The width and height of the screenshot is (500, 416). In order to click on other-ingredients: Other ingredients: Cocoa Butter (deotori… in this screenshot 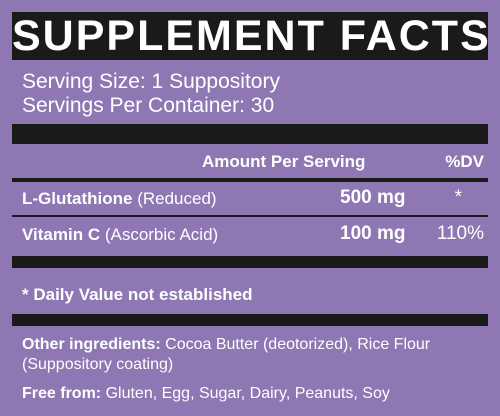, I will do `click(253, 355)`.